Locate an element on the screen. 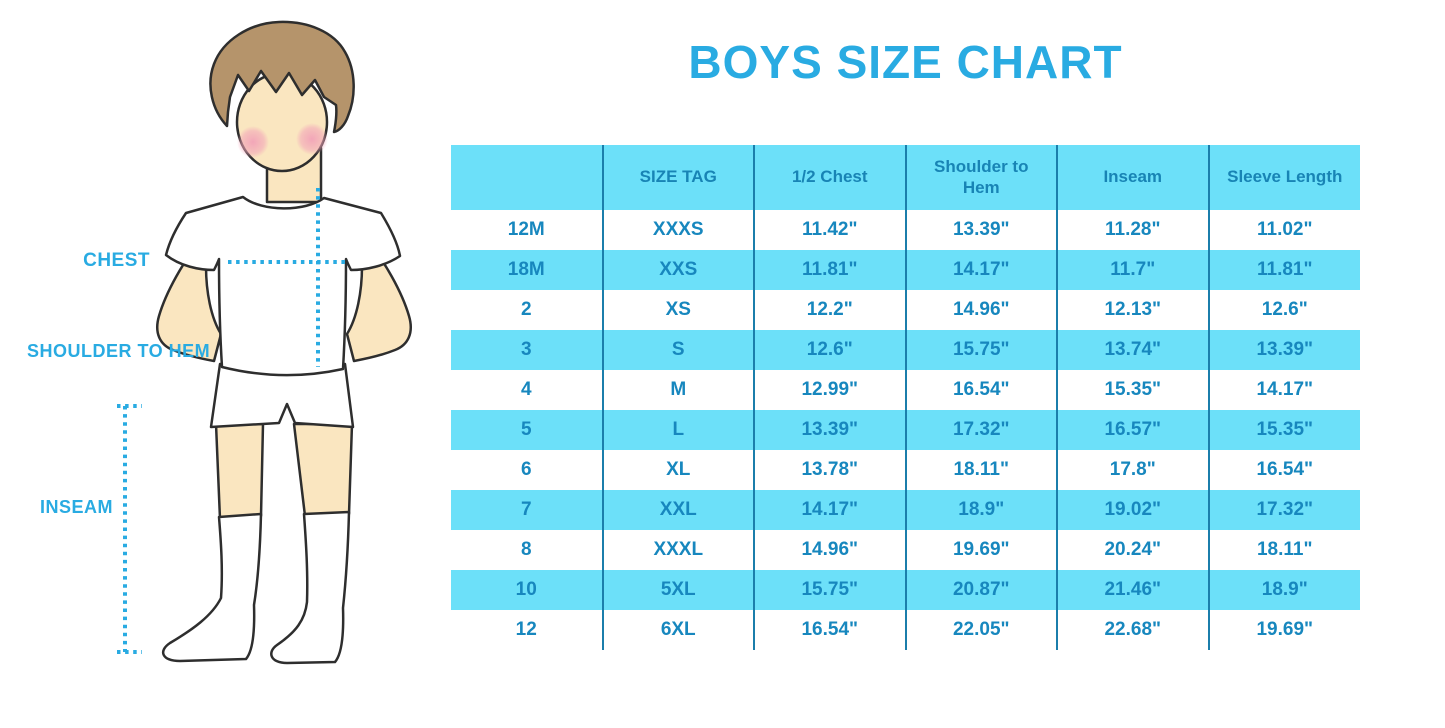  table-row: 5 L 13.39" 17.32" 16.57" 15.35" is located at coordinates (905, 430).